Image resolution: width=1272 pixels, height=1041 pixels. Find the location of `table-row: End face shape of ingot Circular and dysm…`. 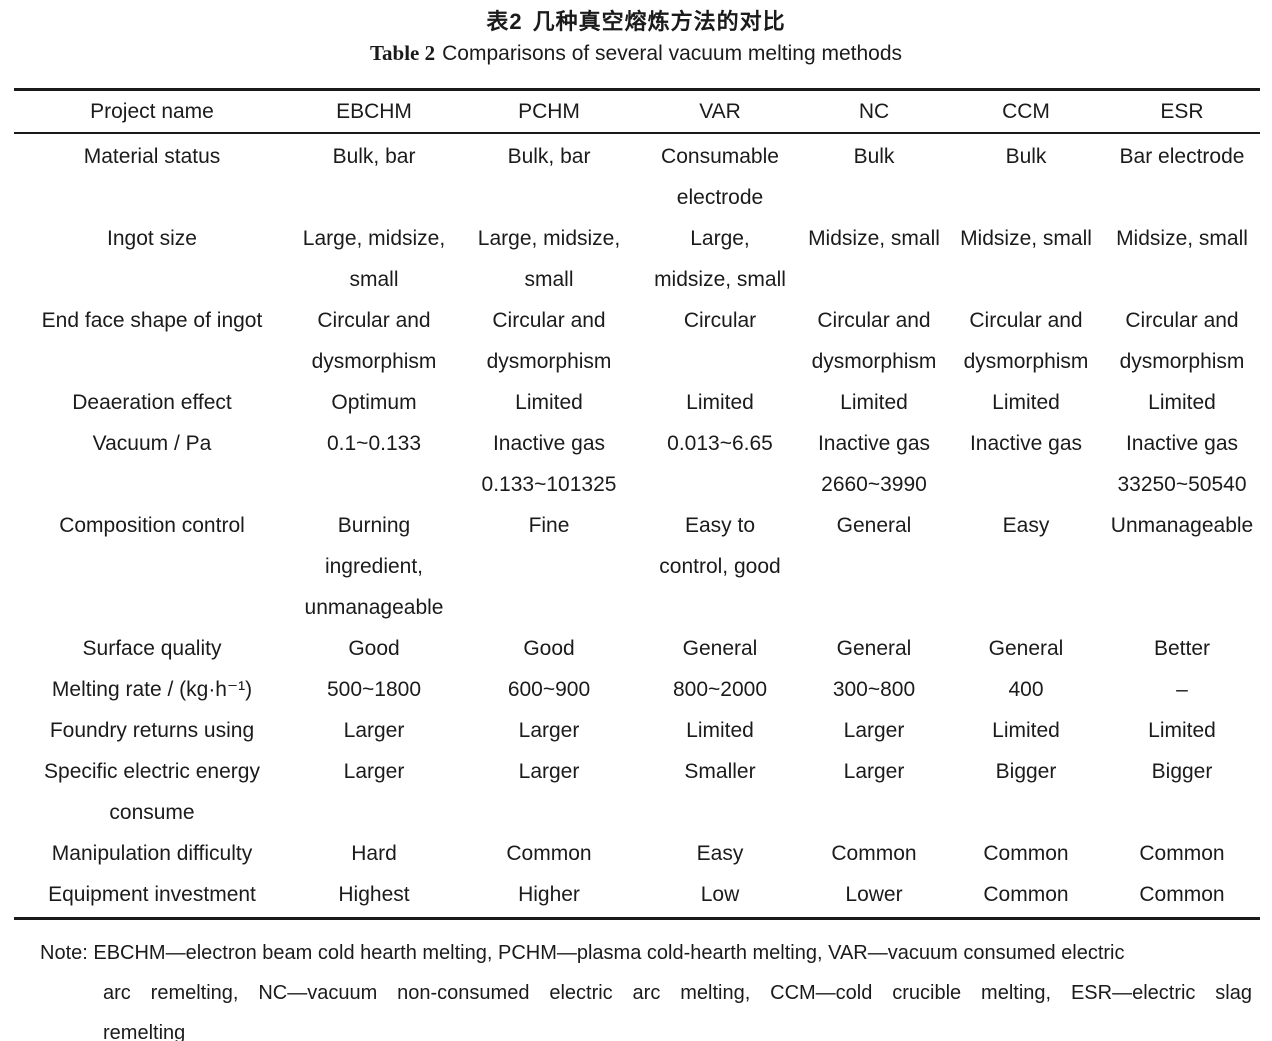

table-row: End face shape of ingot Circular and dysm… is located at coordinates (637, 341).